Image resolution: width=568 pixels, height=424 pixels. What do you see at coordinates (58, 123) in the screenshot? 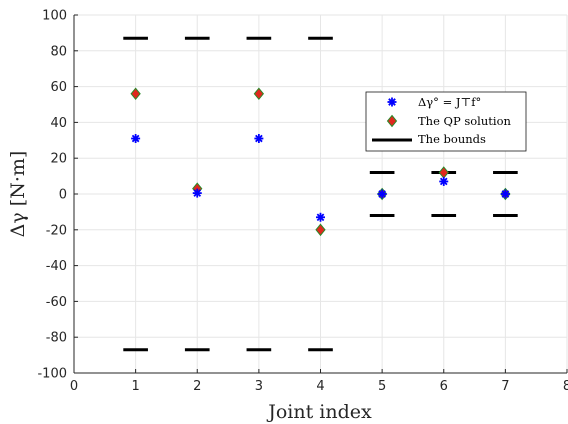
I see `y-tick-label: 40` at bounding box center [58, 123].